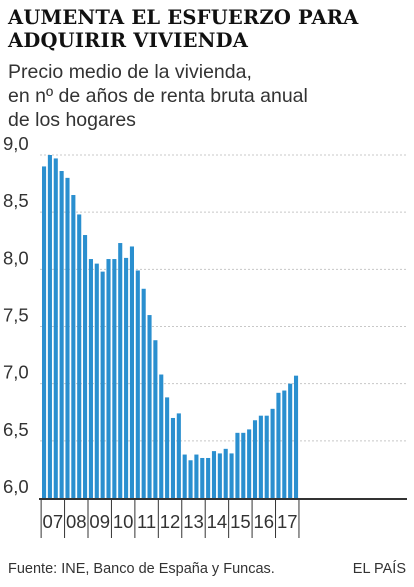 This screenshot has height=587, width=414. Describe the element at coordinates (217, 521) in the screenshot. I see `x-tick-label: 14` at that location.